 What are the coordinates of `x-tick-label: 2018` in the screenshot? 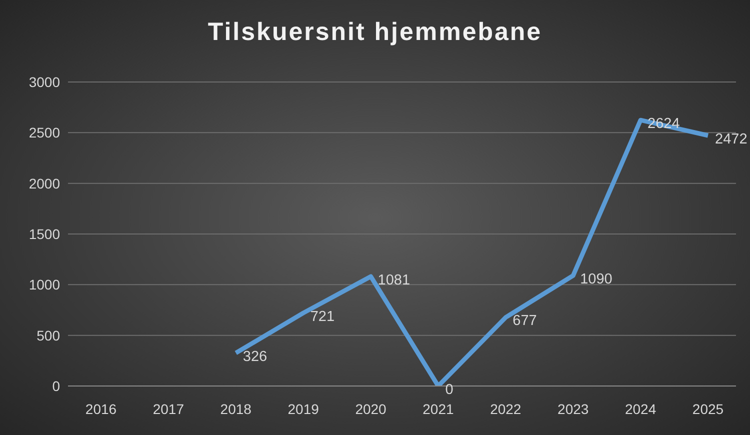 It's located at (236, 408).